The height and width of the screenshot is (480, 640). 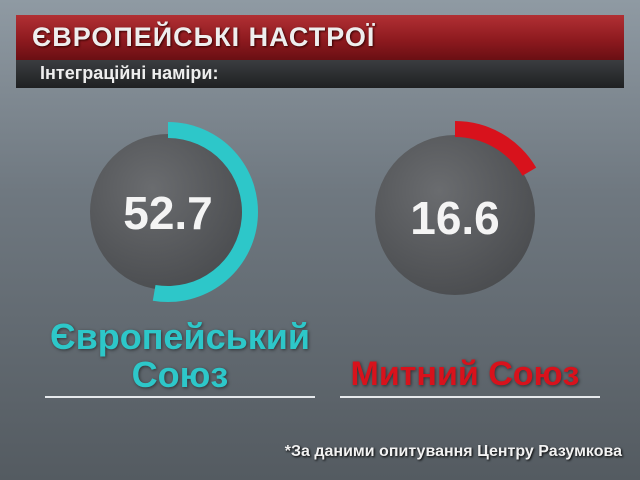 I want to click on gauge-eu: 52.7, so click(x=174, y=212).